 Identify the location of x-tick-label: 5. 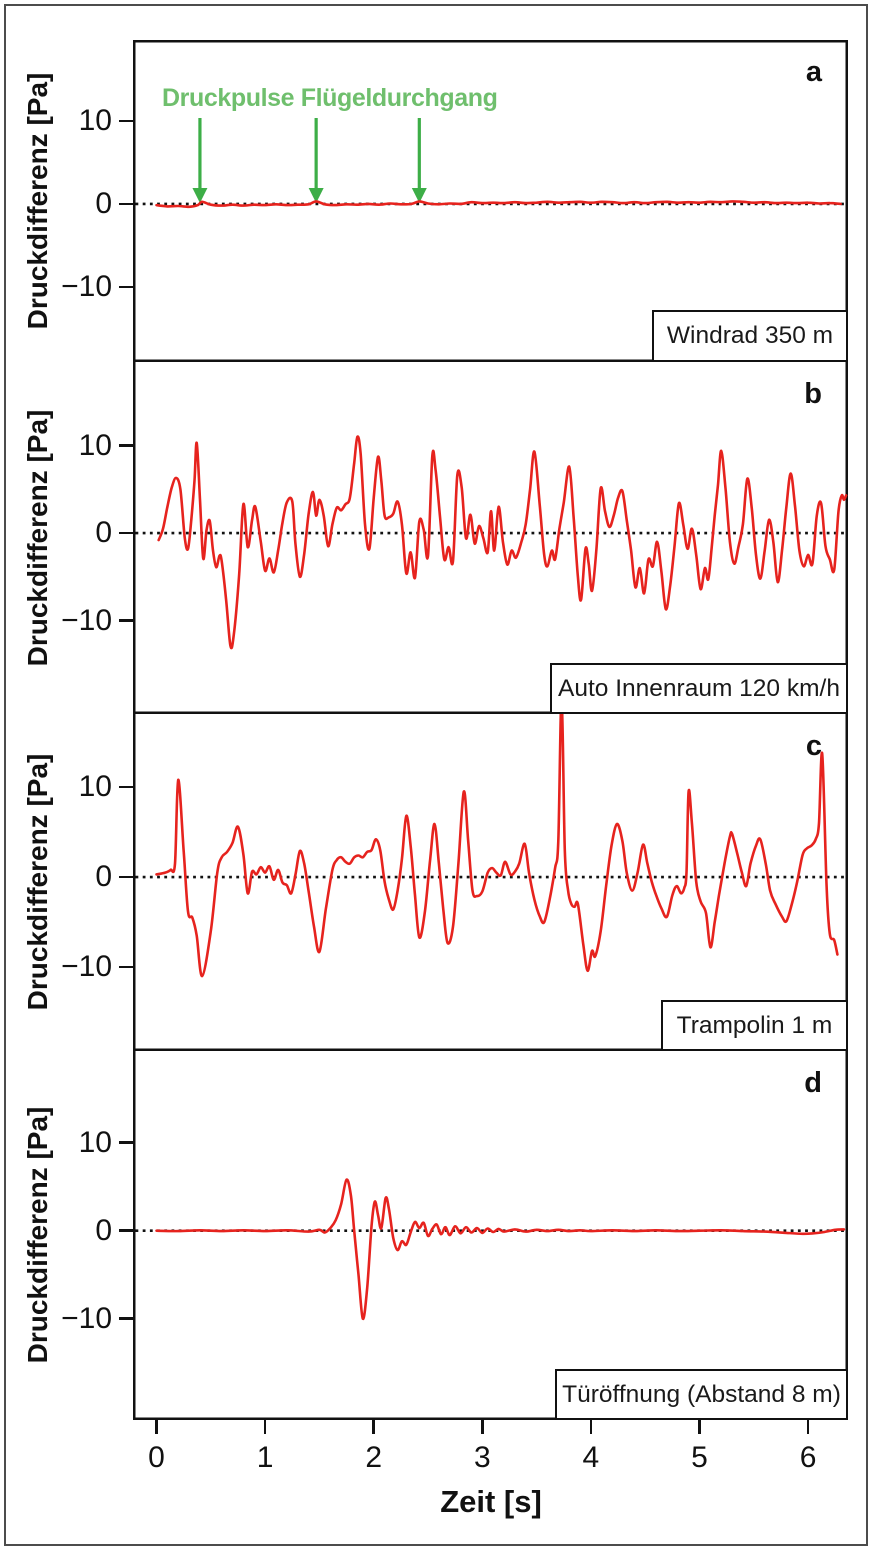
(699, 1457).